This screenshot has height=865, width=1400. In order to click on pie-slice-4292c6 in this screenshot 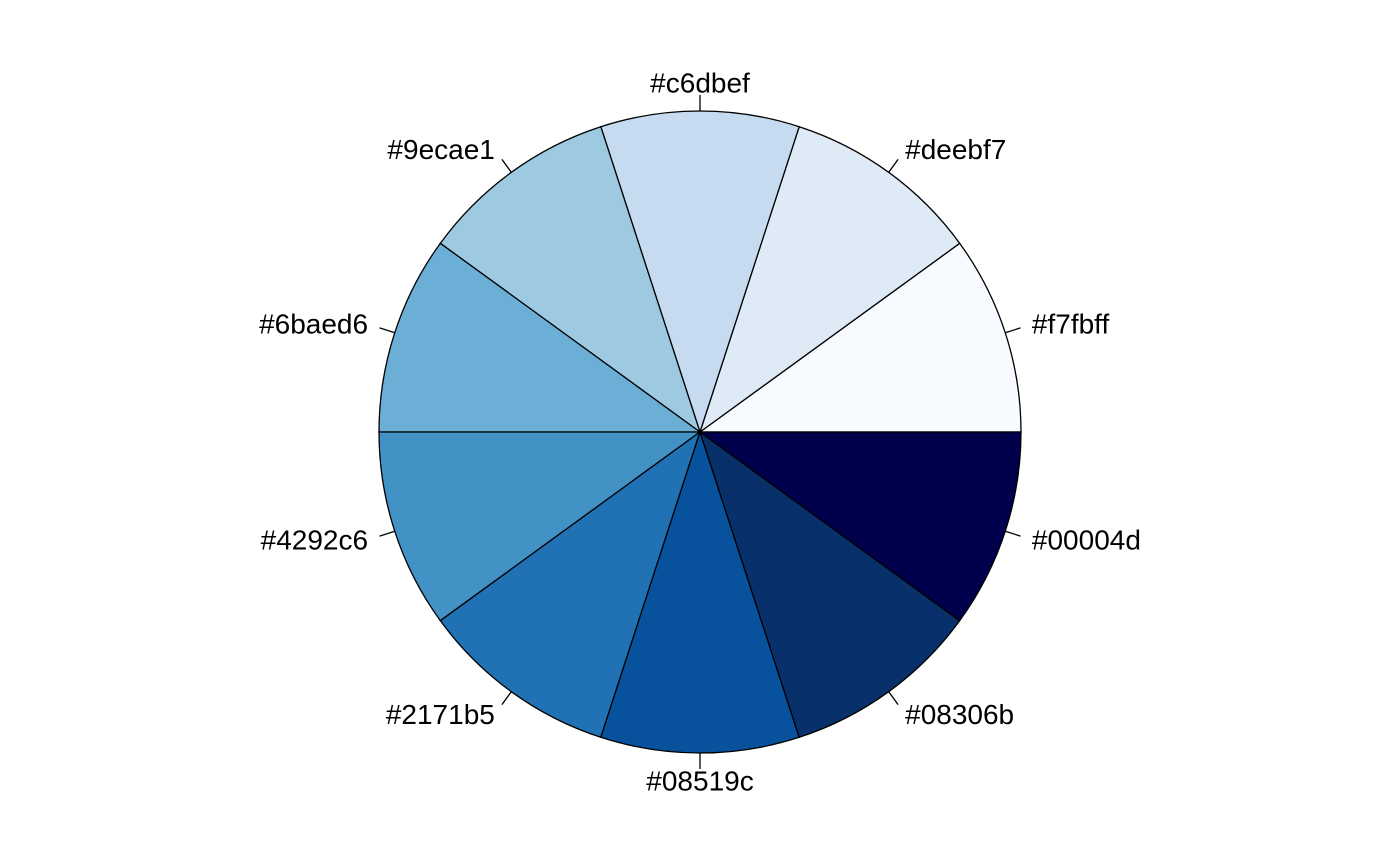, I will do `click(540, 526)`.